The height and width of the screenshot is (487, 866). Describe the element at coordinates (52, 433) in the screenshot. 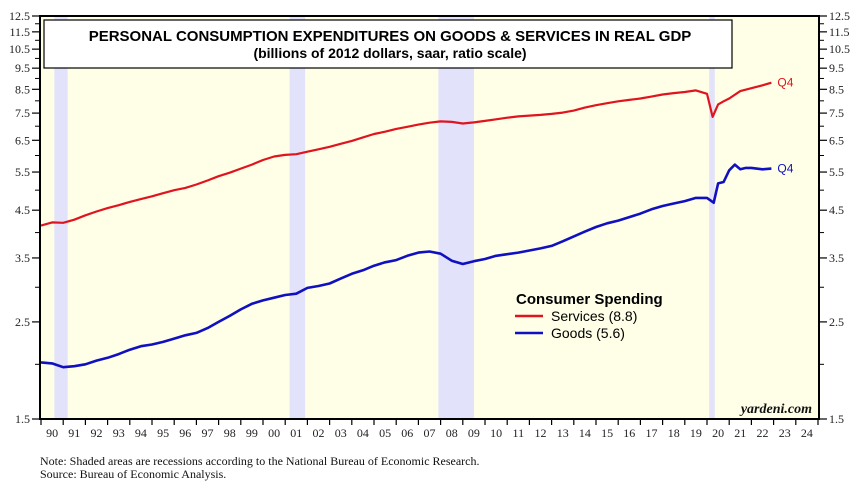

I see `x-tick-label: 90` at that location.